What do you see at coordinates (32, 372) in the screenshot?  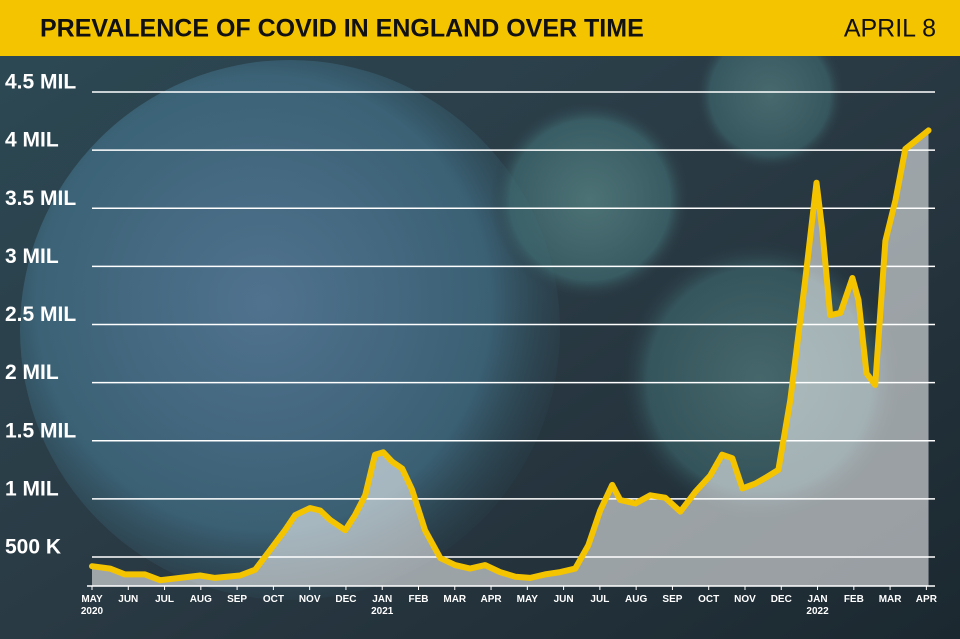 I see `y-tick-label: 2 MIL` at bounding box center [32, 372].